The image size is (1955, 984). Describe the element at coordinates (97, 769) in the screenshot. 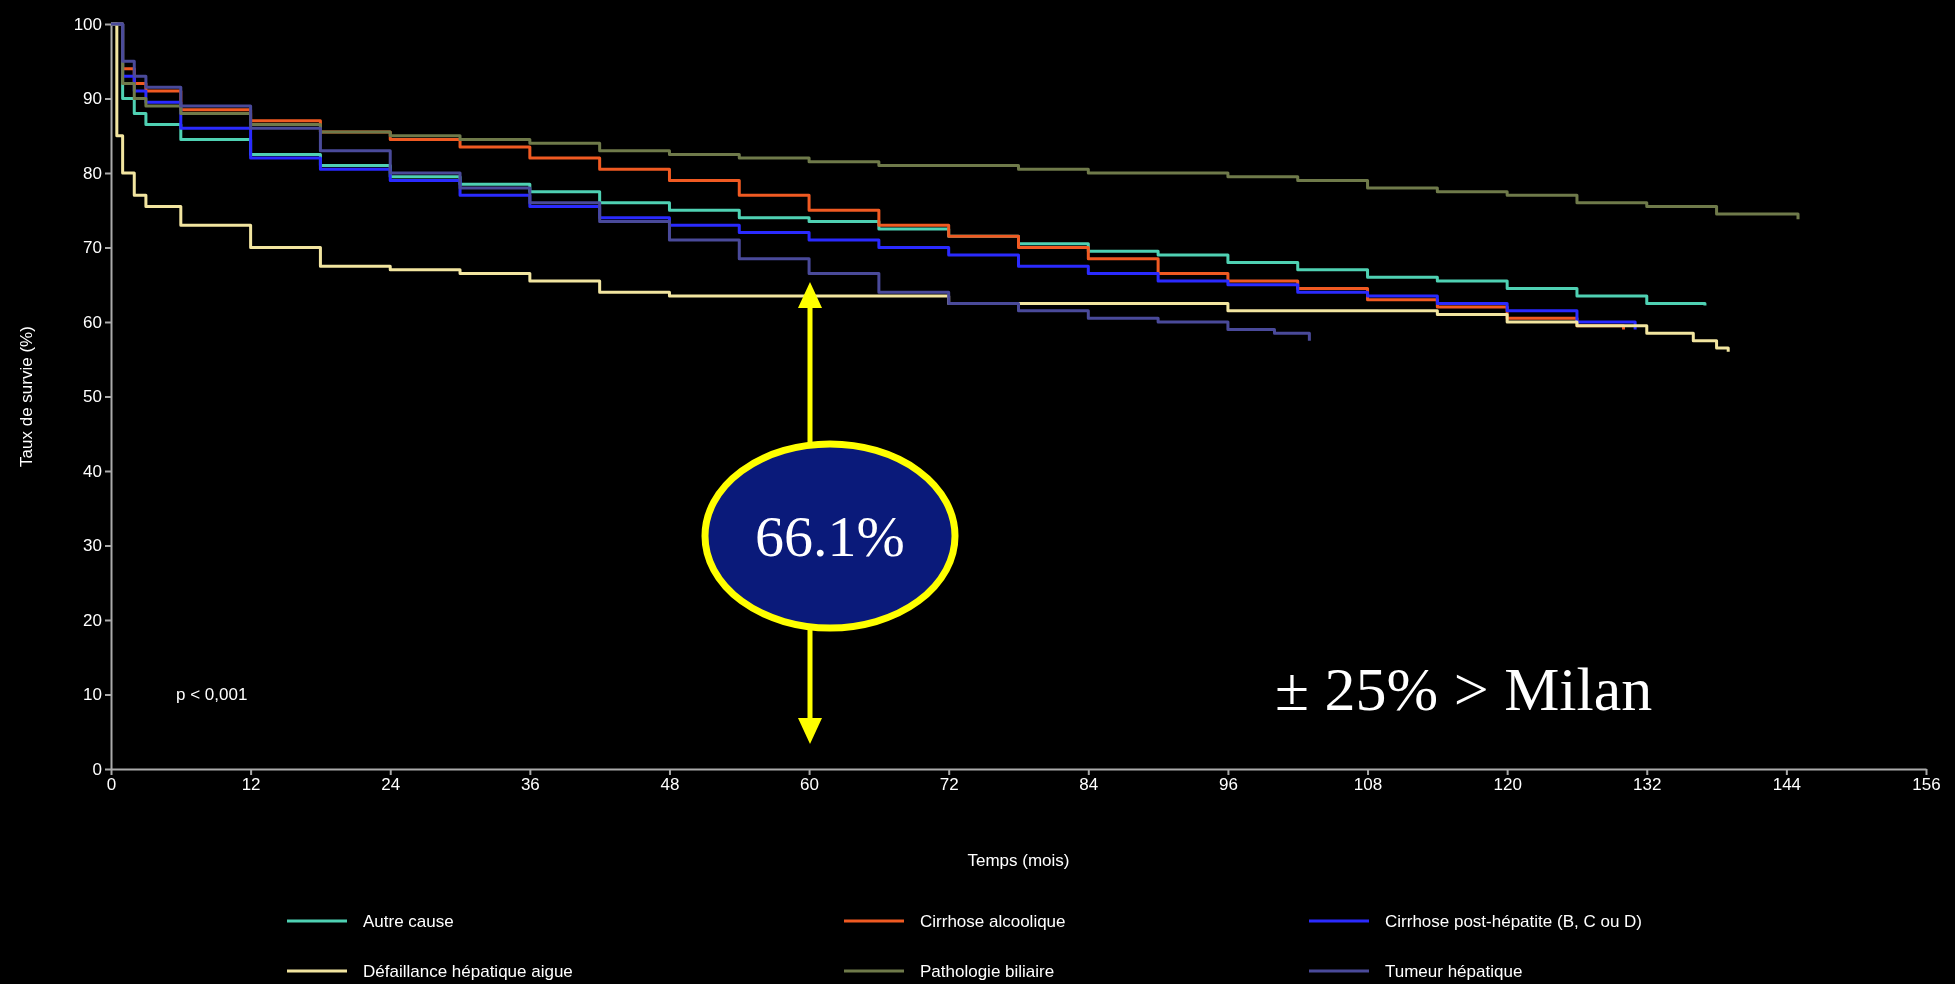

I see `y-tick-label: 0` at that location.